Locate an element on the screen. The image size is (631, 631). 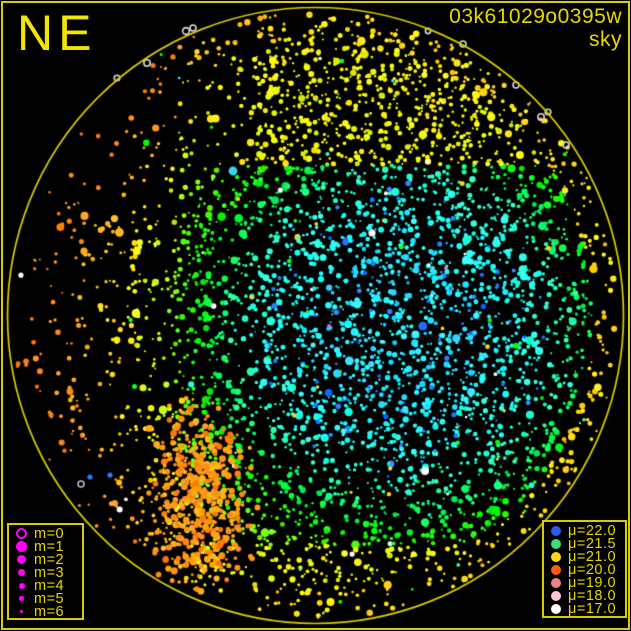
legend-label: m=6 is located at coordinates (49, 611).